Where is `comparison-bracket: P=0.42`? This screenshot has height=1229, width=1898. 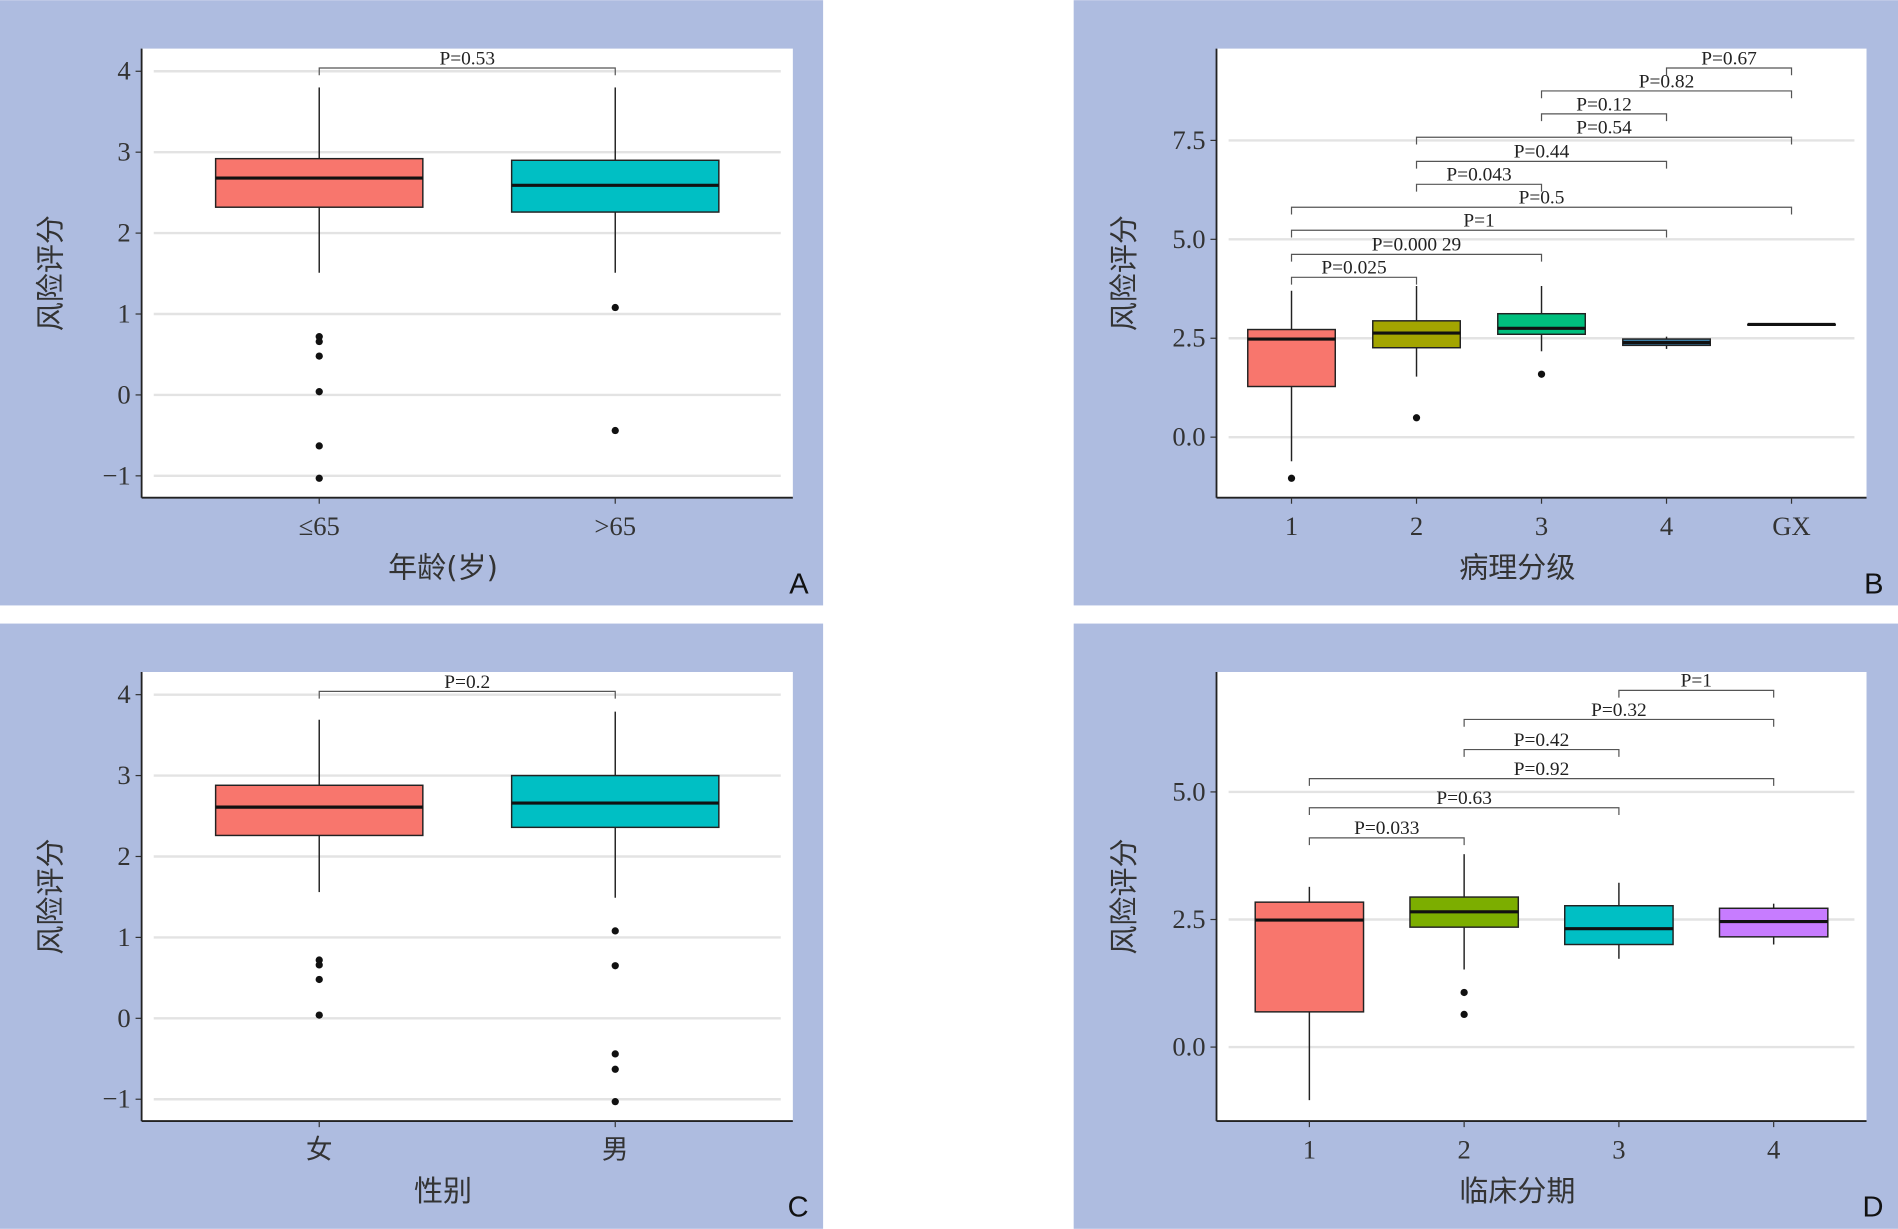
comparison-bracket: P=0.42 is located at coordinates (1541, 743).